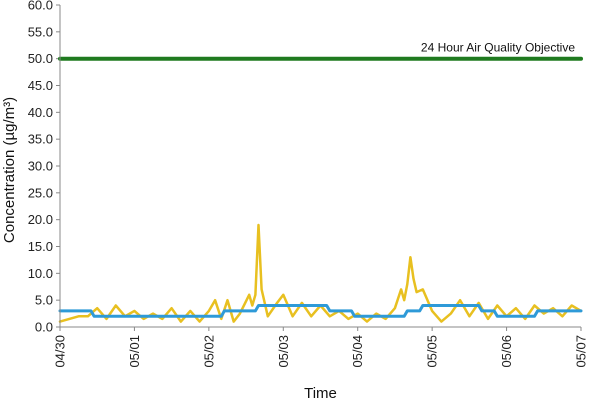 Image resolution: width=600 pixels, height=400 pixels. What do you see at coordinates (321, 347) in the screenshot?
I see `x-axis-ticks: 04/30 05/01 05/02 05/03 05/04 05/05 05/06 05/07` at bounding box center [321, 347].